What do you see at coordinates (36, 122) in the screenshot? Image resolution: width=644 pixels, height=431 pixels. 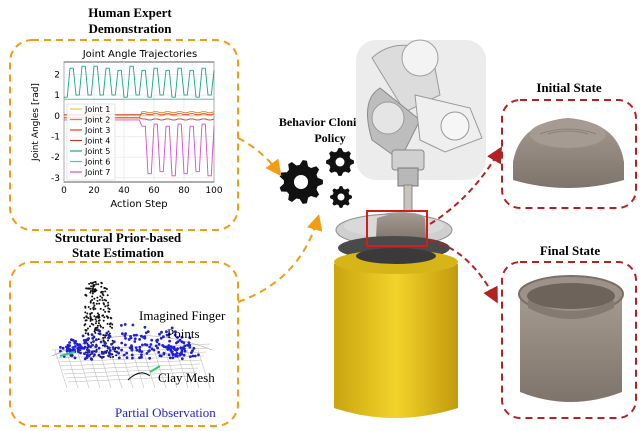 I see `chart-ylabel: Joint Angles [rad]` at bounding box center [36, 122].